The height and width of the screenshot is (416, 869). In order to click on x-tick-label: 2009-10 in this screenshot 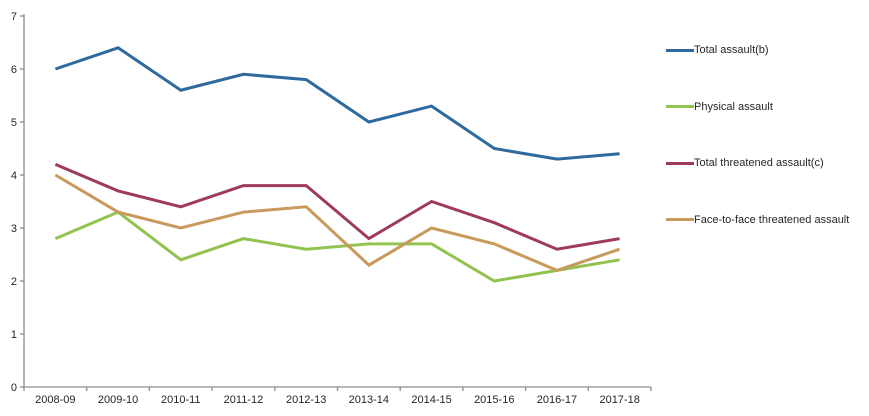, I will do `click(118, 400)`.